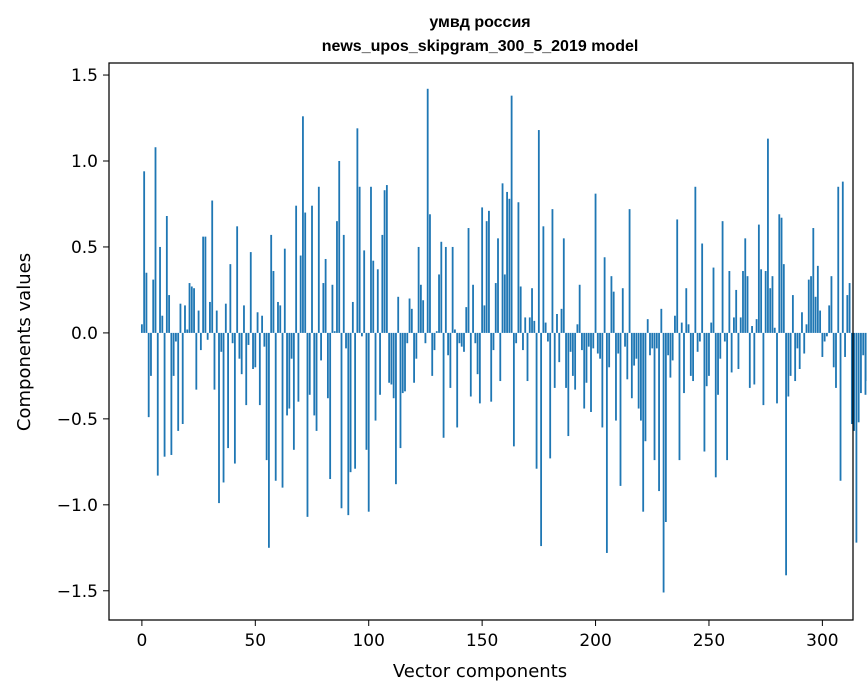  Describe the element at coordinates (77, 592) in the screenshot. I see `y-tick-label: −1.5` at that location.